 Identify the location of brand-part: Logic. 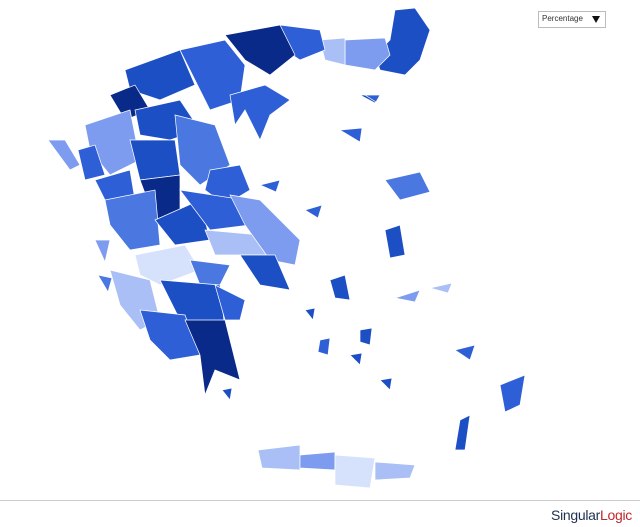
(616, 515).